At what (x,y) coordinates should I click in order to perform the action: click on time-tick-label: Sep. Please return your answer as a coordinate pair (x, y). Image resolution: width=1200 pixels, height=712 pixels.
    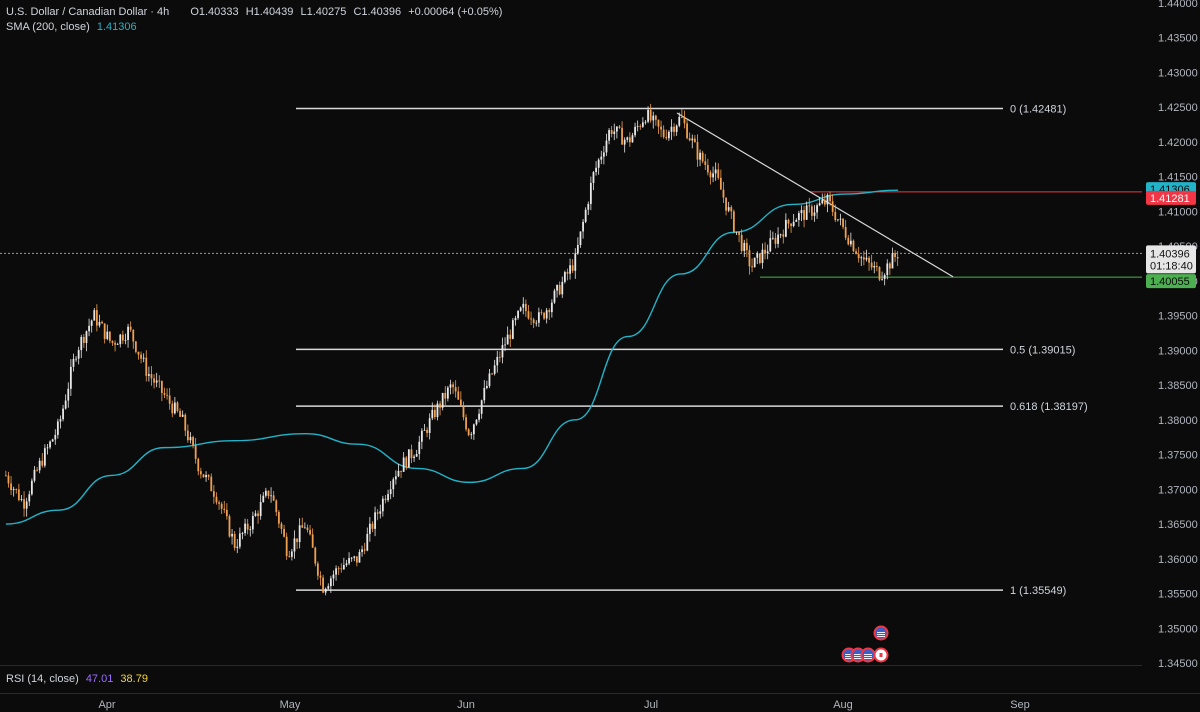
    Looking at the image, I should click on (1020, 705).